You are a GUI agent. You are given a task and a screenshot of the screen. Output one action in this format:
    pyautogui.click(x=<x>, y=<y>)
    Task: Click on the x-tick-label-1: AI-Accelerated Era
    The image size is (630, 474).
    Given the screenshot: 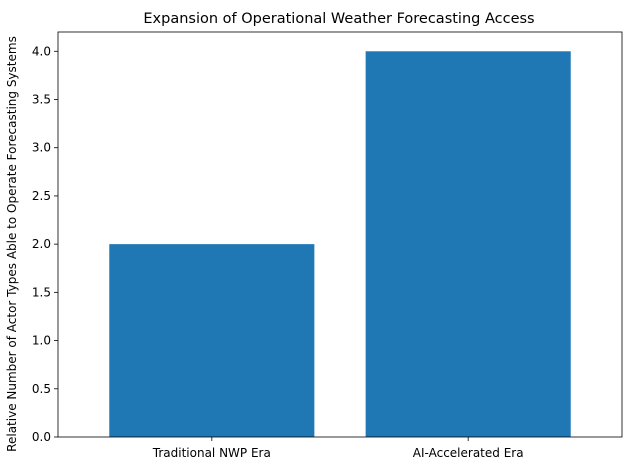 What is the action you would take?
    pyautogui.click(x=468, y=453)
    